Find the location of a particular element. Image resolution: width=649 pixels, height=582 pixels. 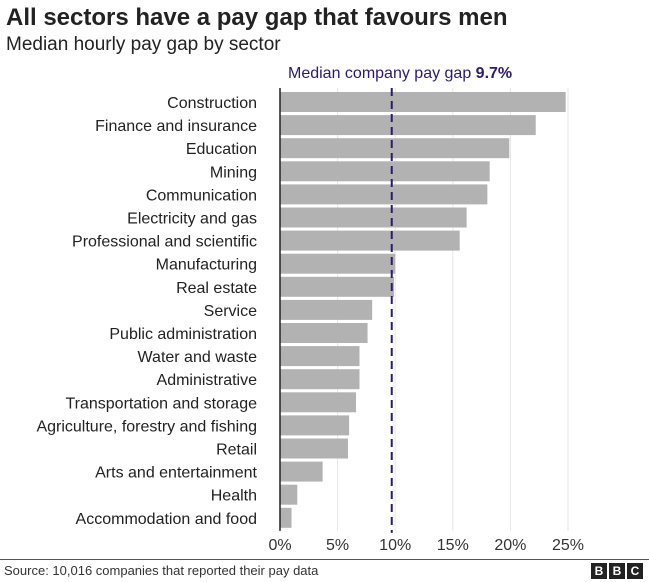

bar-mining is located at coordinates (385, 171).